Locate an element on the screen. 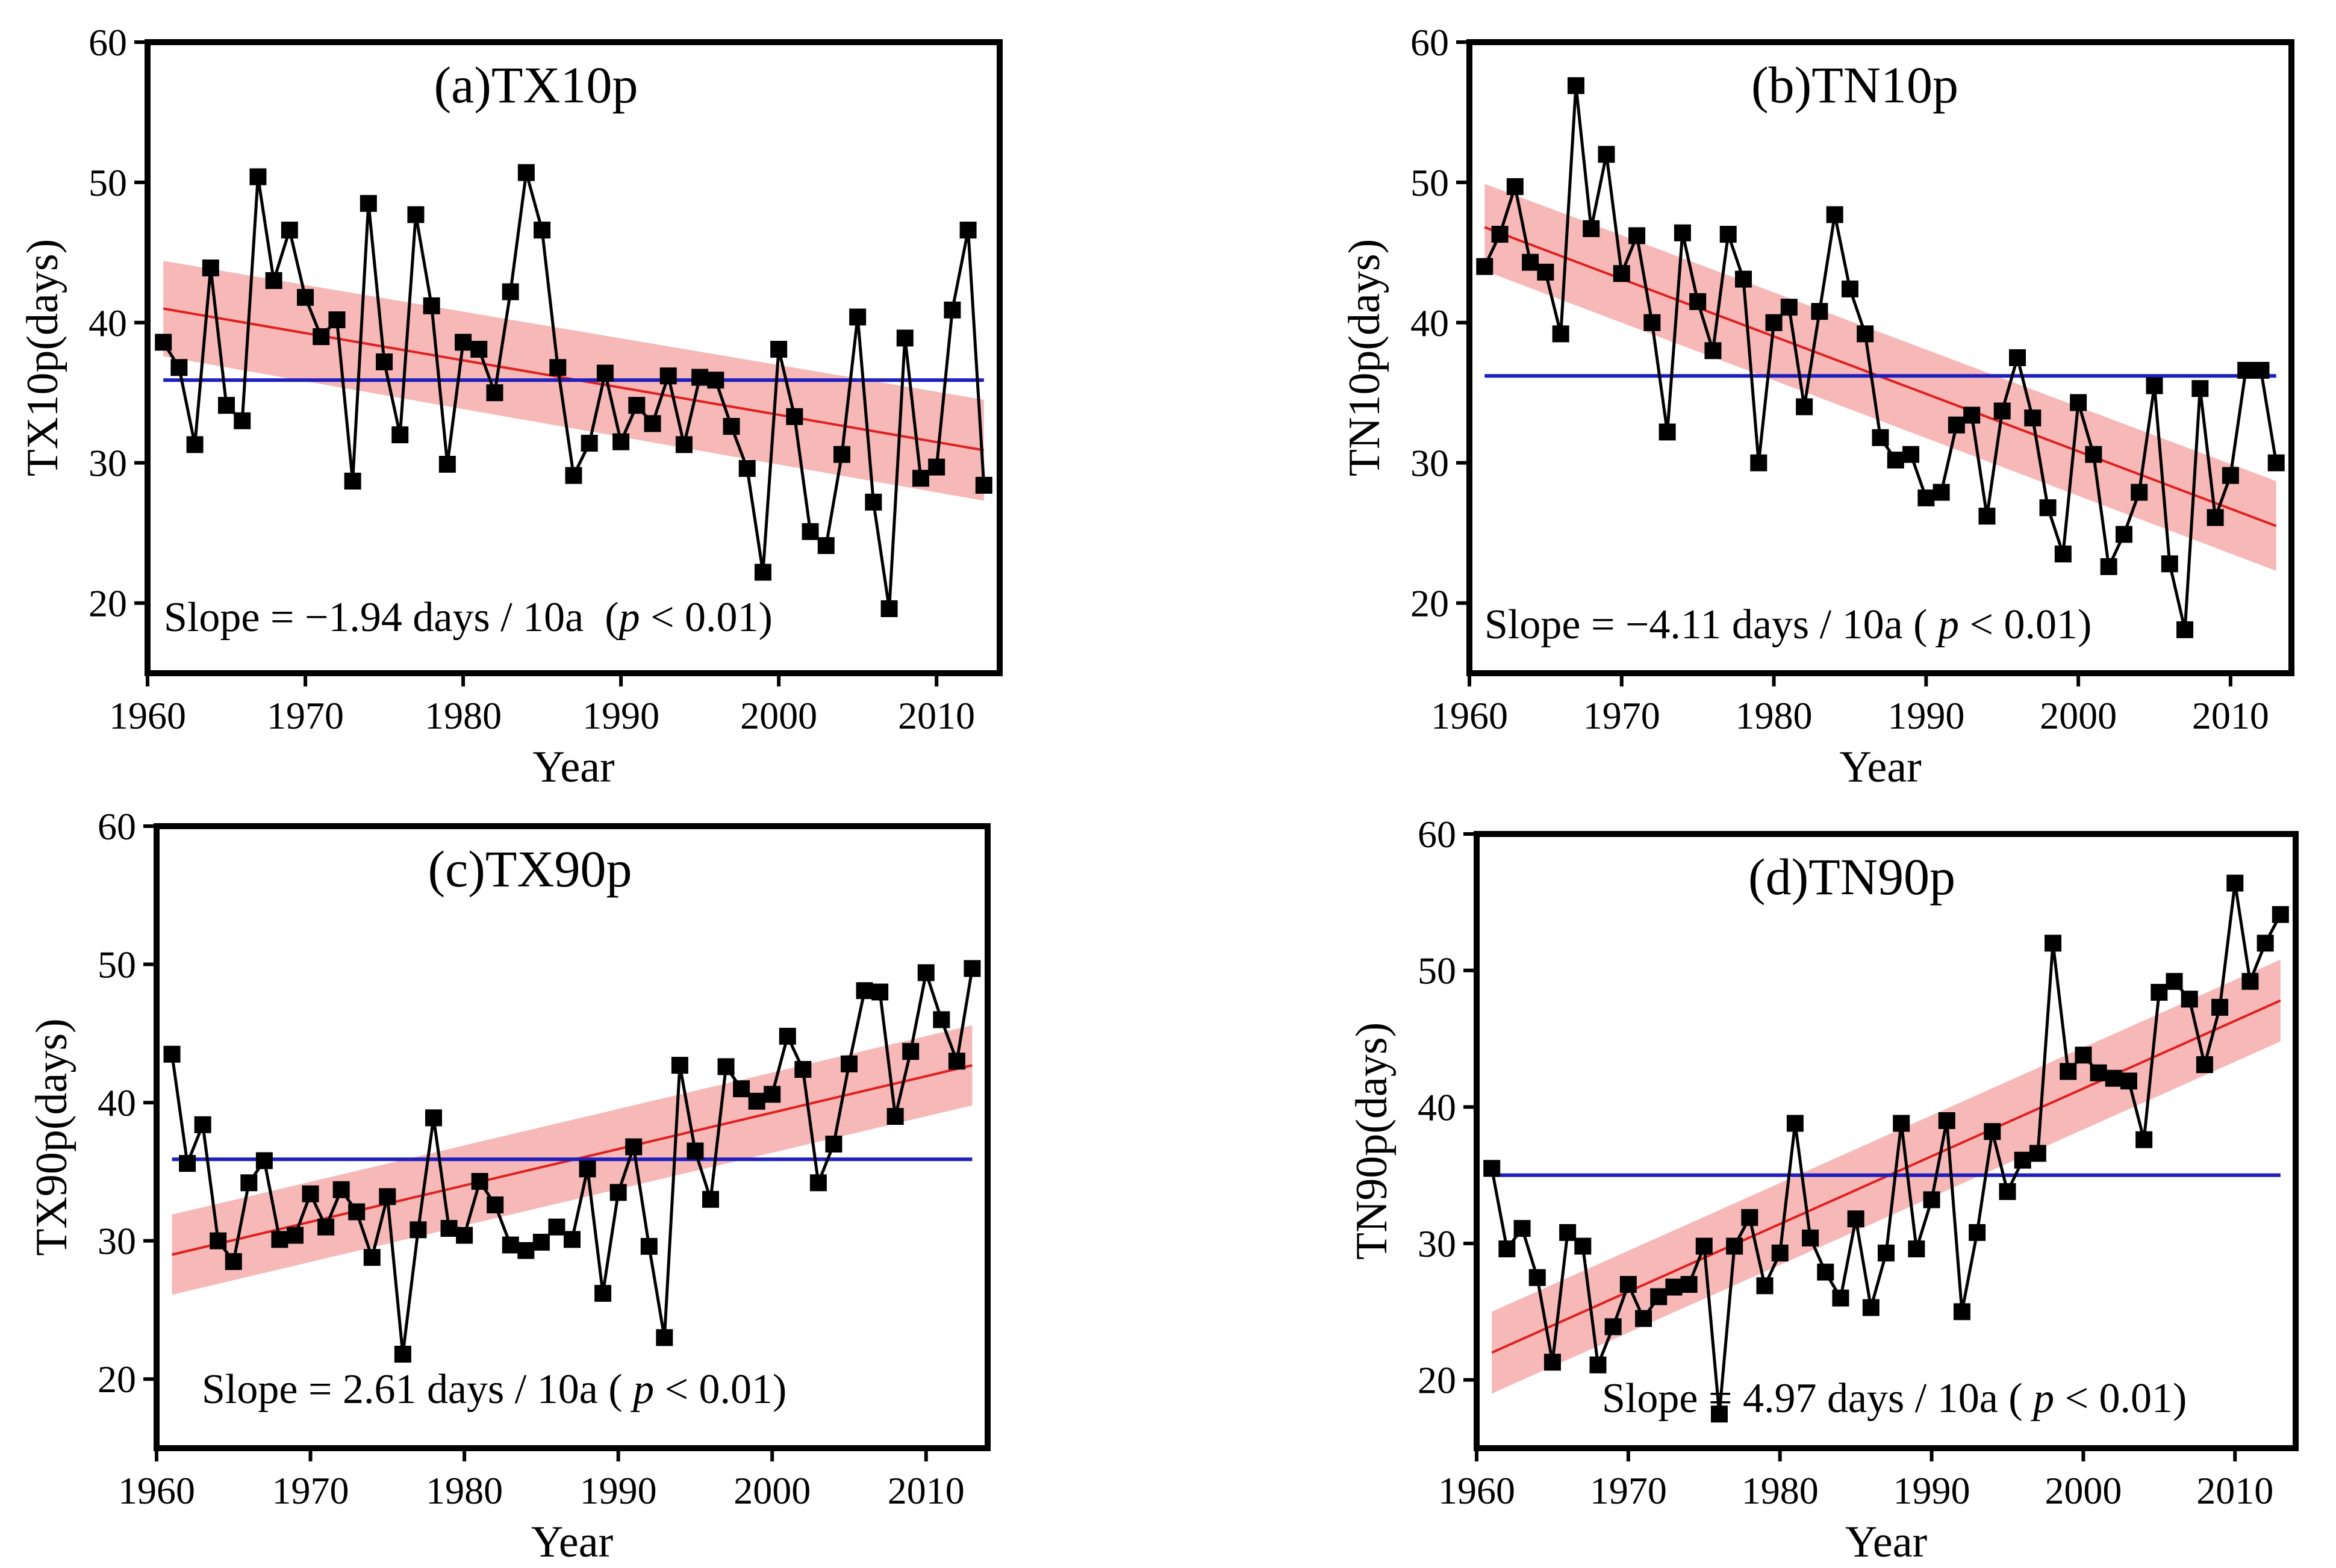 The image size is (2336, 1568). y-tick-label: 30 is located at coordinates (1437, 1243).